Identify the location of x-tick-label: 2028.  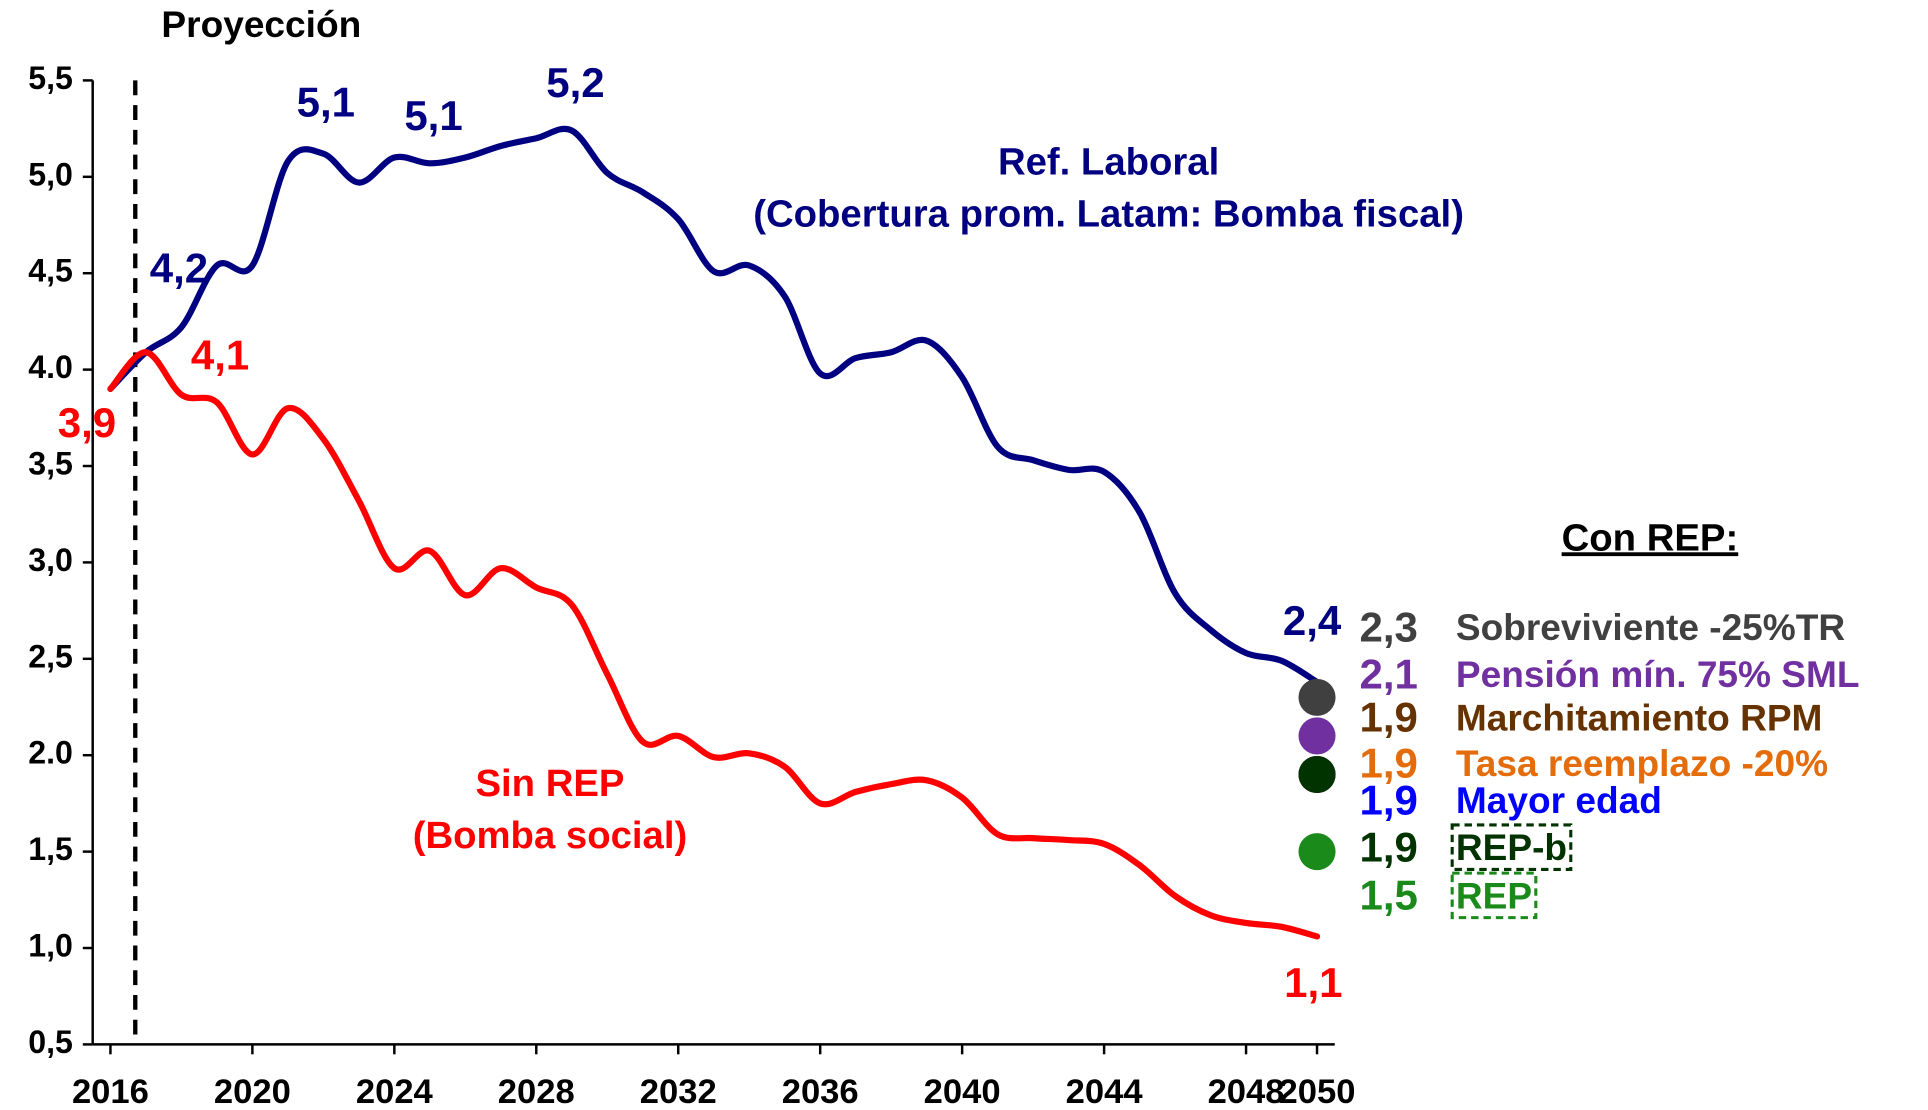
(536, 1091).